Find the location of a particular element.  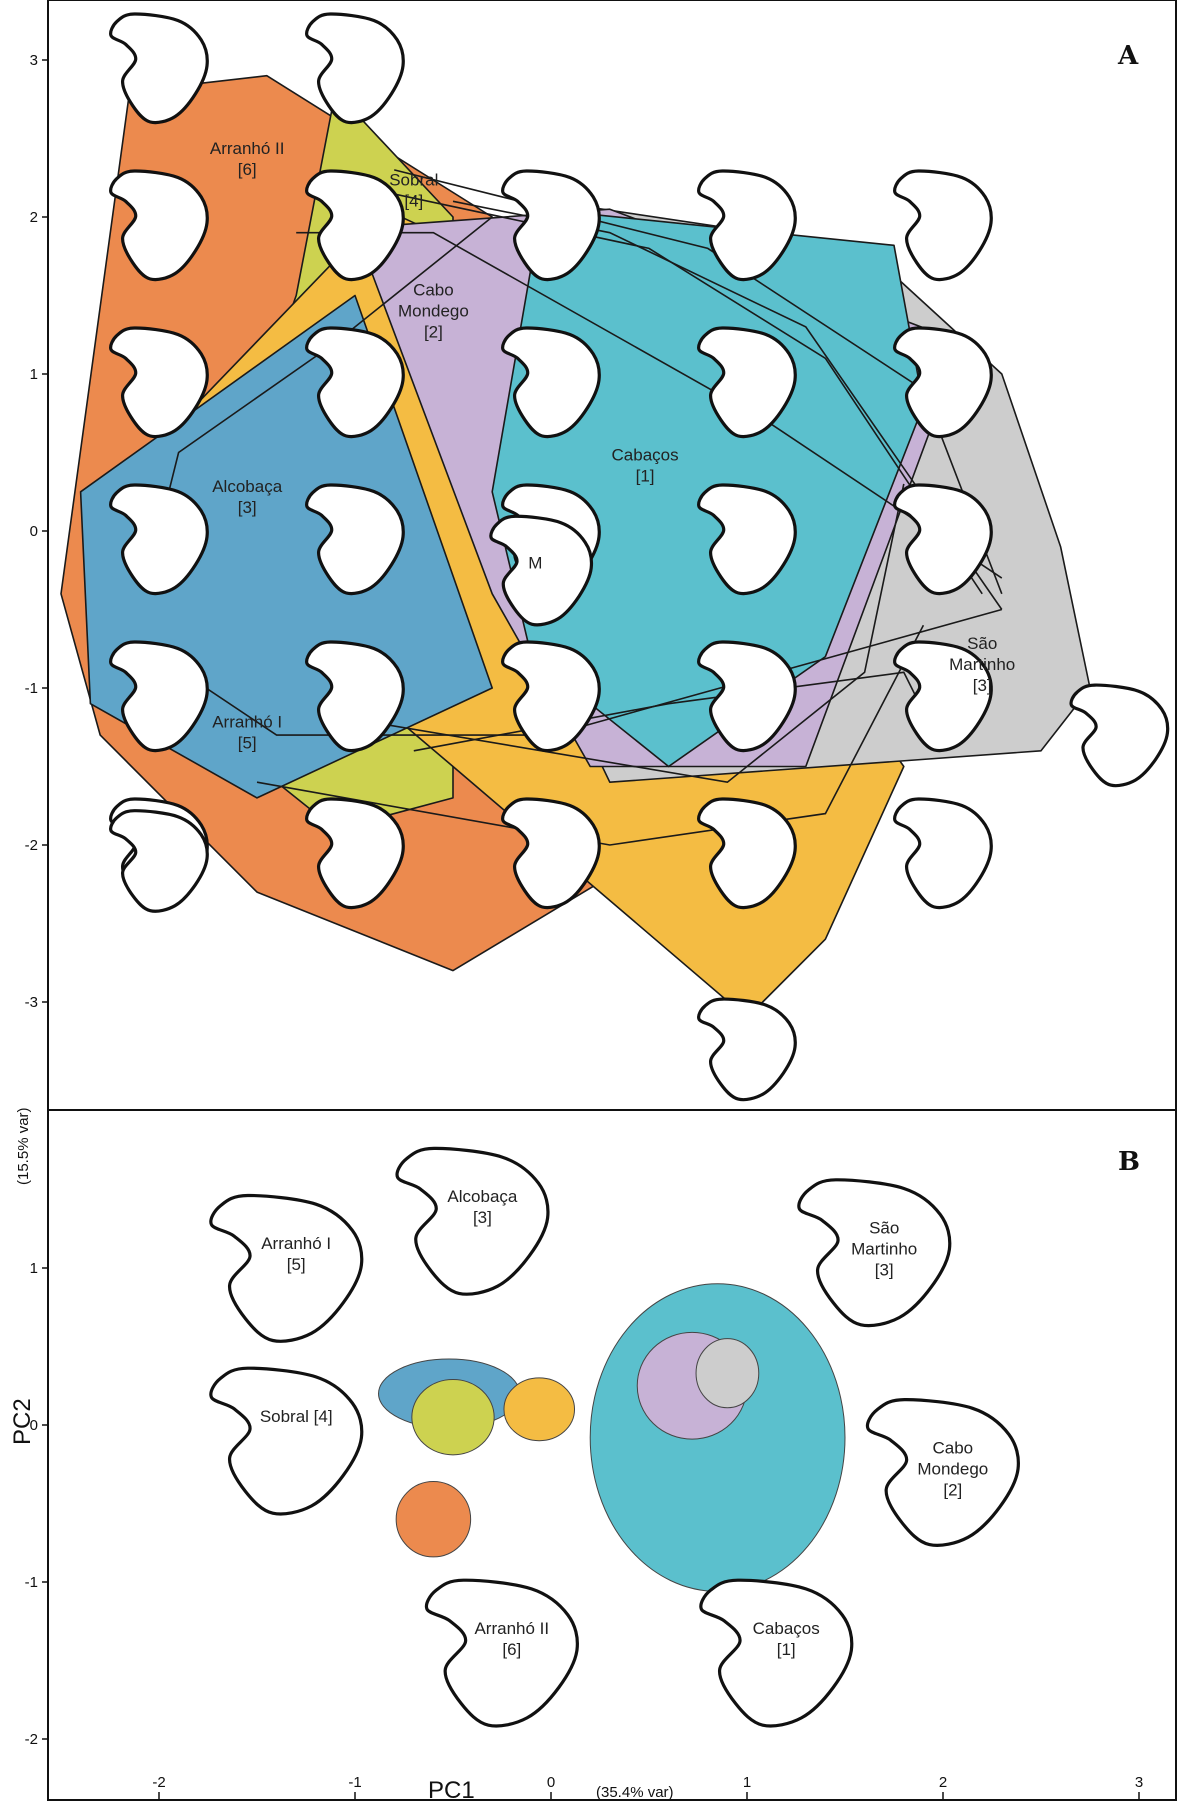

group-label: Arranhó II [6] is located at coordinates (247, 159).